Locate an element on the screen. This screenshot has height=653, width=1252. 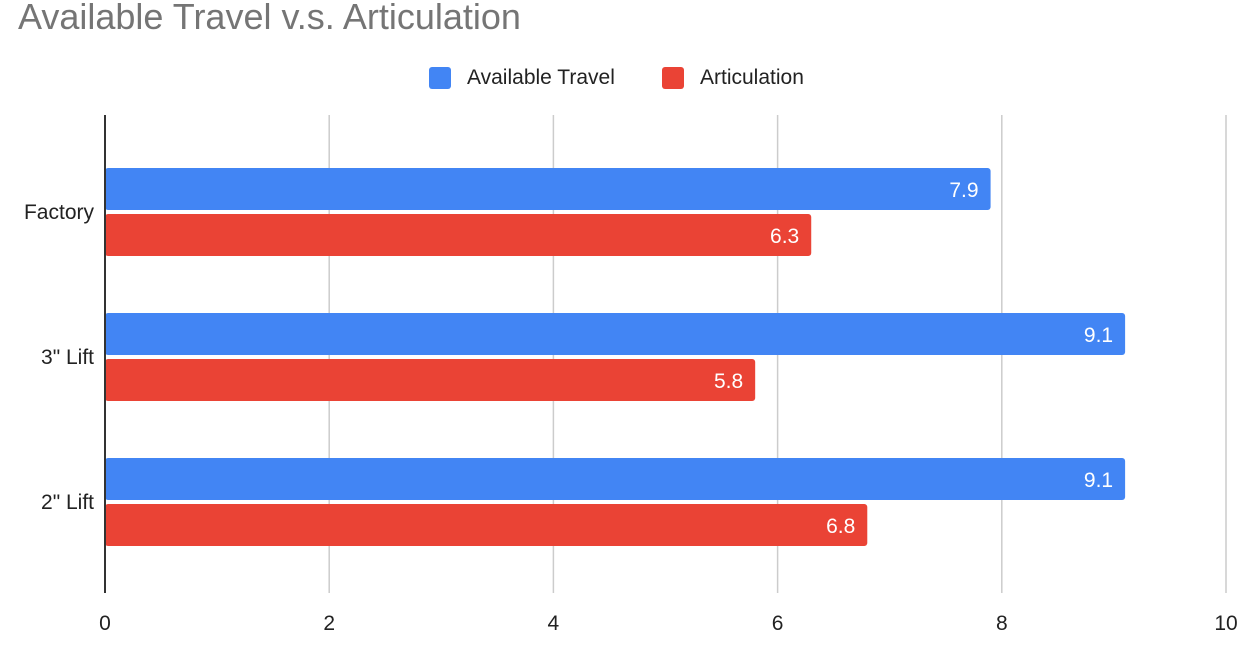
x-tick-label: 10 is located at coordinates (1225, 623).